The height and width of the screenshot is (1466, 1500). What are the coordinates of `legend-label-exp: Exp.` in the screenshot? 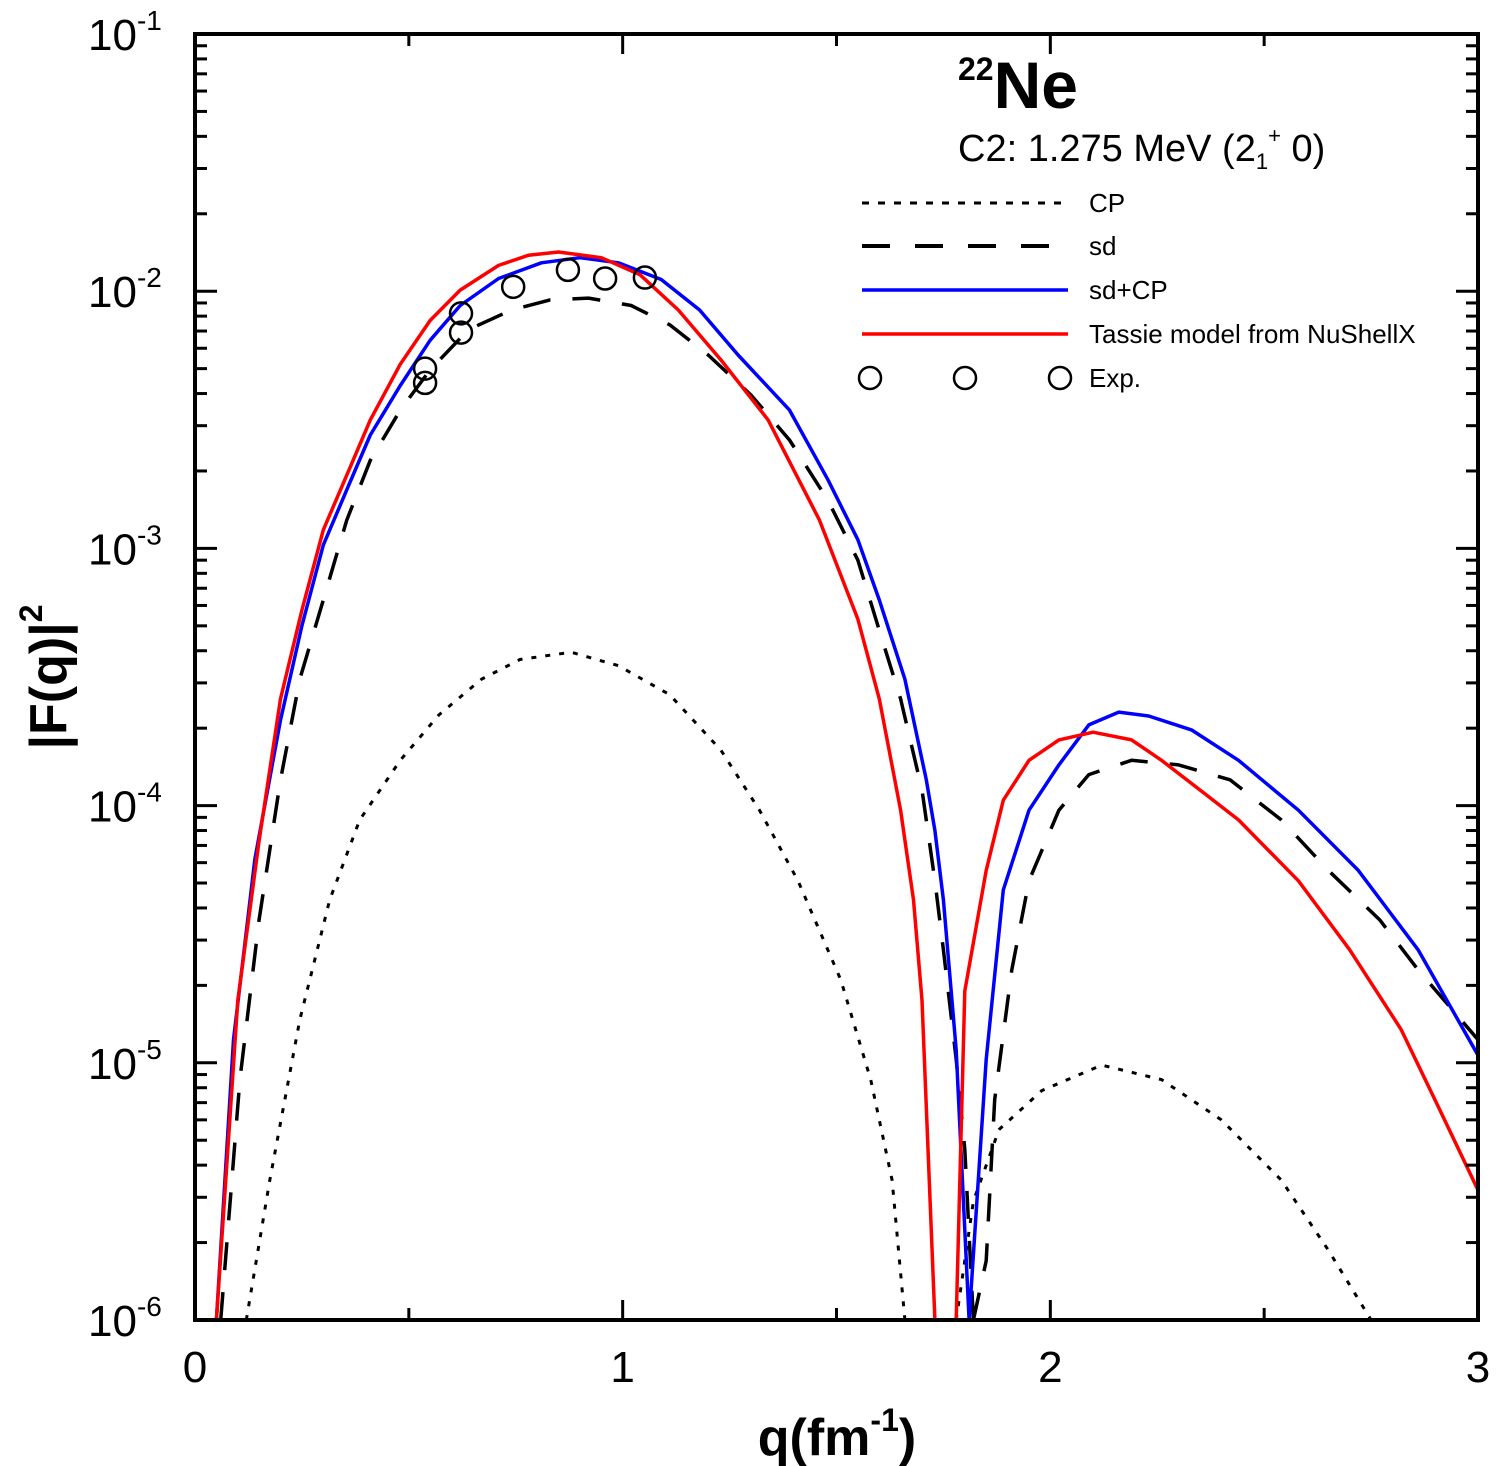 It's located at (1115, 378).